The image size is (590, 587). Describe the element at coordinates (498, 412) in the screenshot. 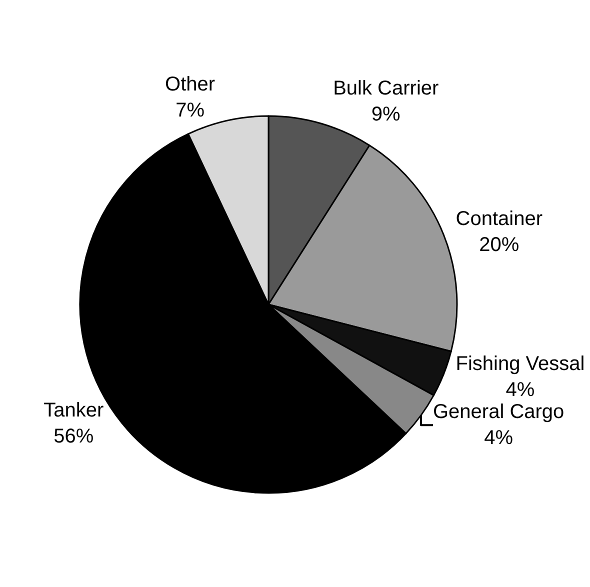

I see `slice-label: General Cargo` at that location.